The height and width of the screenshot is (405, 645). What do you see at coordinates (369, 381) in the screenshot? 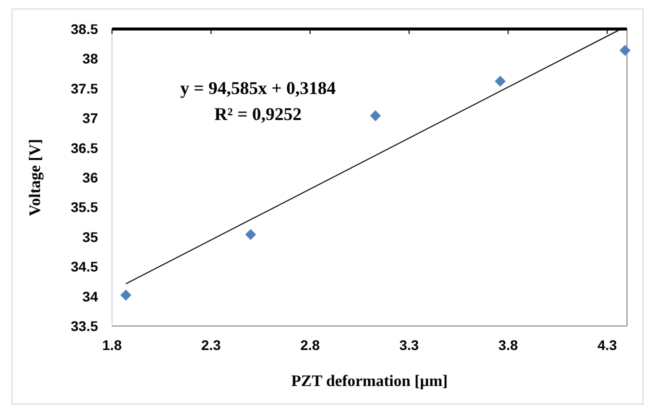
I see `x-axis-title: PZT deformation [µm]` at bounding box center [369, 381].